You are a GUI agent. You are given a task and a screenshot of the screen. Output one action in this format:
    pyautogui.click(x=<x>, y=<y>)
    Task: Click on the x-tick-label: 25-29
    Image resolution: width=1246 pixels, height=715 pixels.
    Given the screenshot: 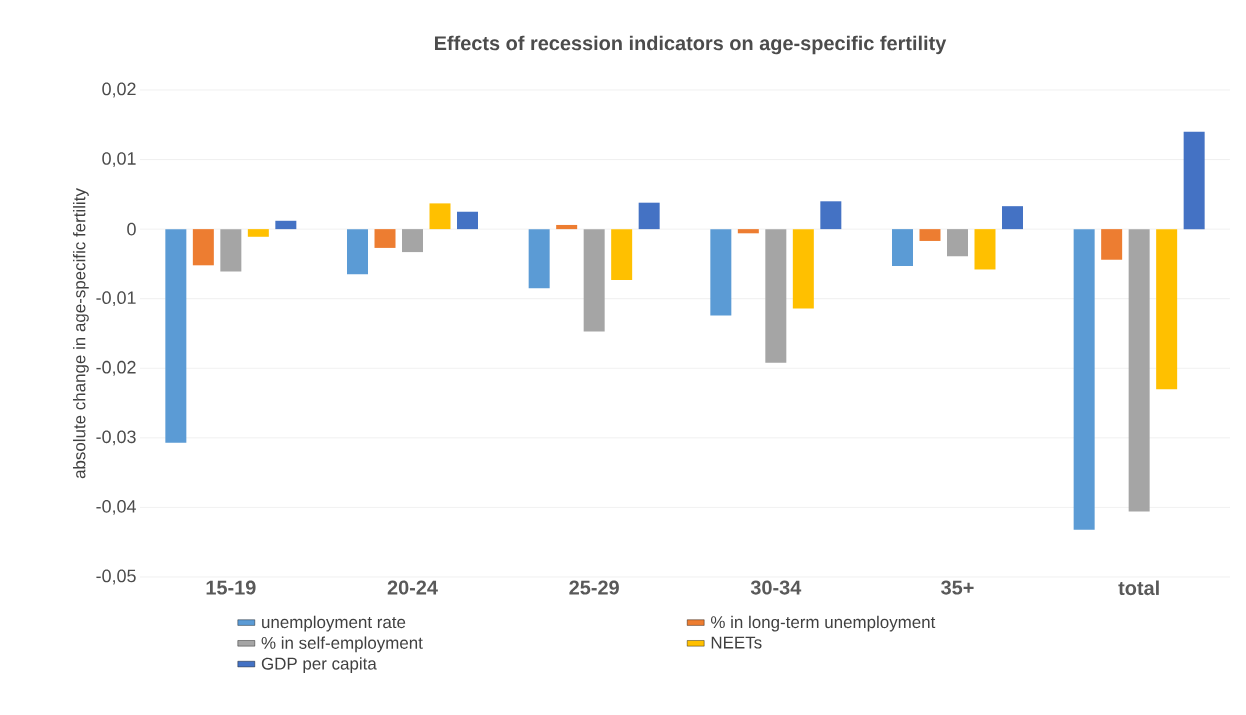 What is the action you would take?
    pyautogui.click(x=594, y=587)
    